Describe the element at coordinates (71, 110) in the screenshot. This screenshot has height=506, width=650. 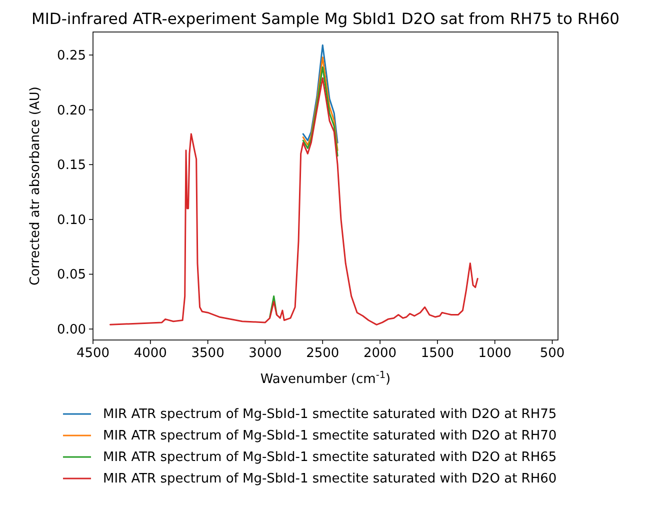
I see `y-tick-label: 0.20` at that location.